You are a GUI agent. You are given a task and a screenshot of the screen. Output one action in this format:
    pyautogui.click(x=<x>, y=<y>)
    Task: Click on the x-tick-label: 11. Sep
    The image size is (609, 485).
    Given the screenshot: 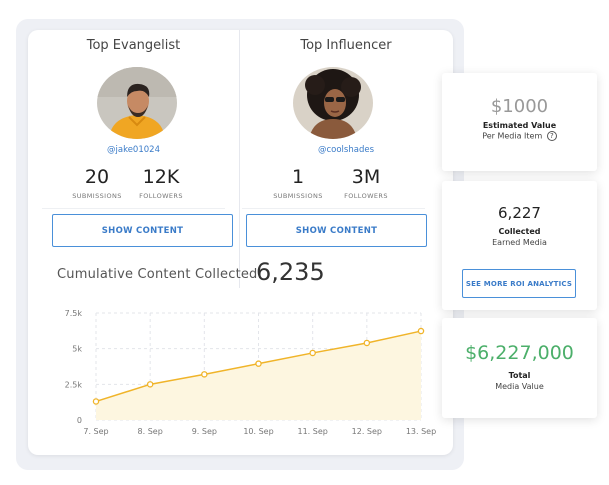 What is the action you would take?
    pyautogui.click(x=312, y=431)
    